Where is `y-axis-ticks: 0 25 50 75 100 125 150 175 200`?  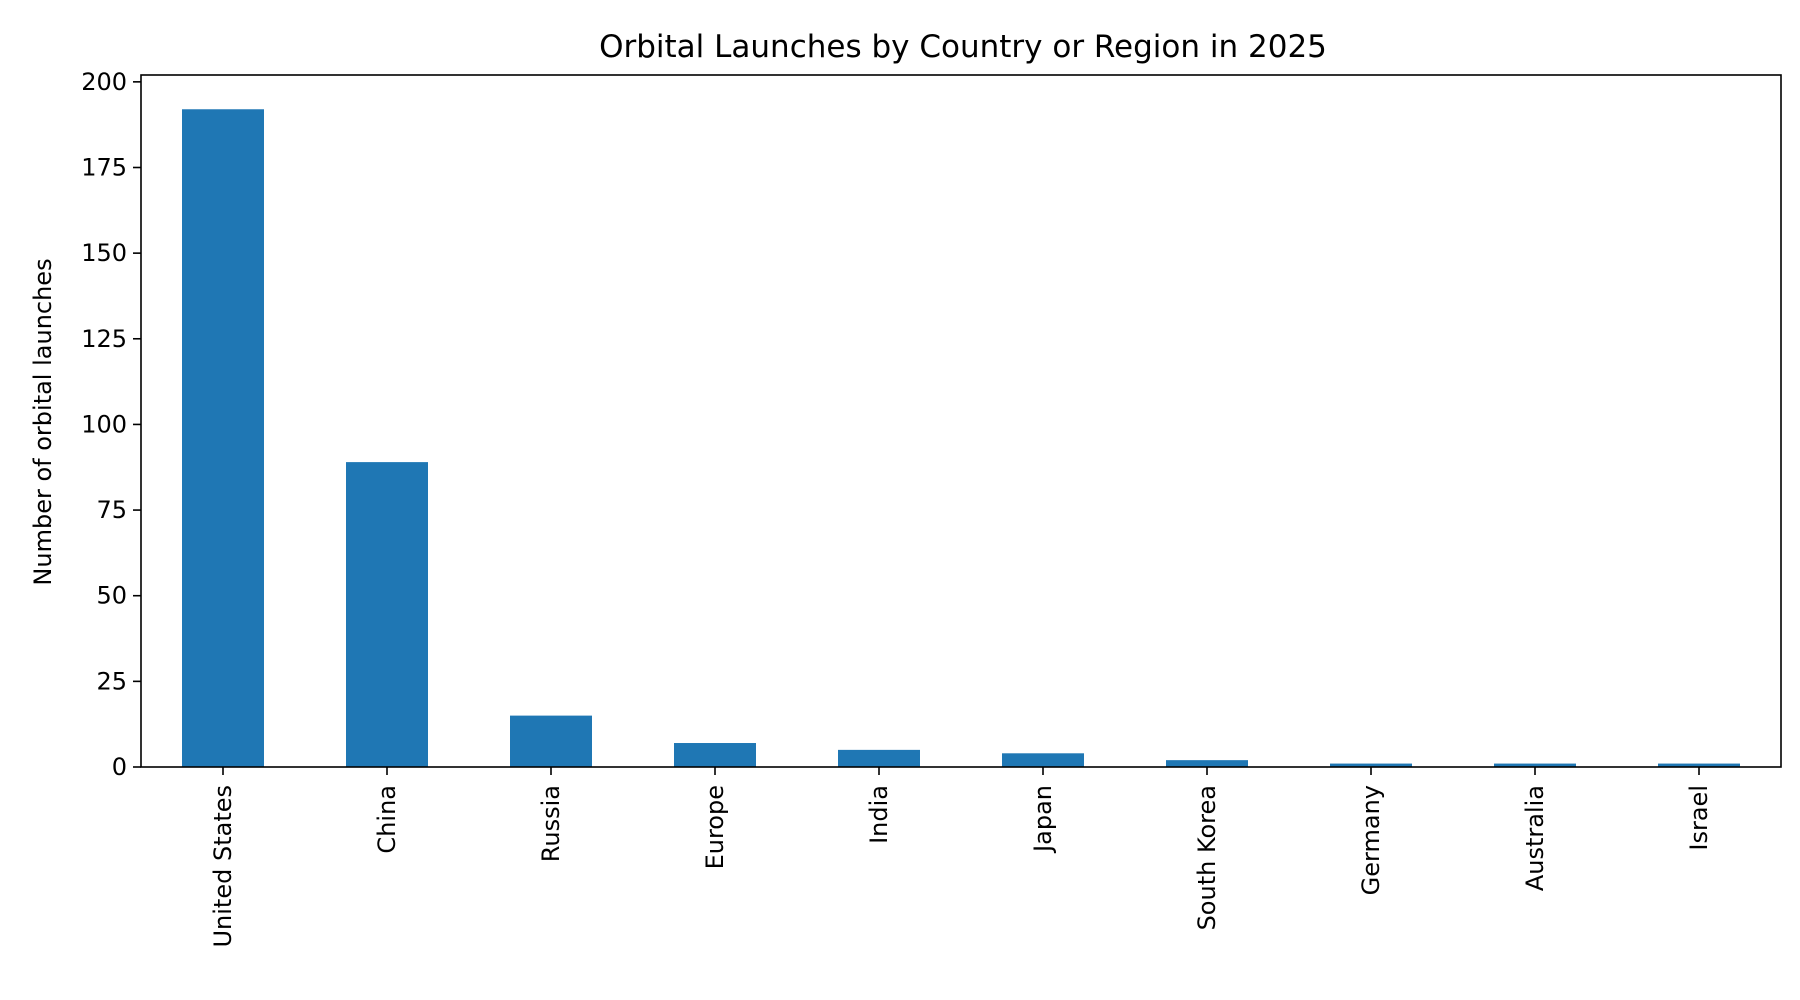
y-axis-ticks: 0 25 50 75 100 125 150 175 200 is located at coordinates (111, 424).